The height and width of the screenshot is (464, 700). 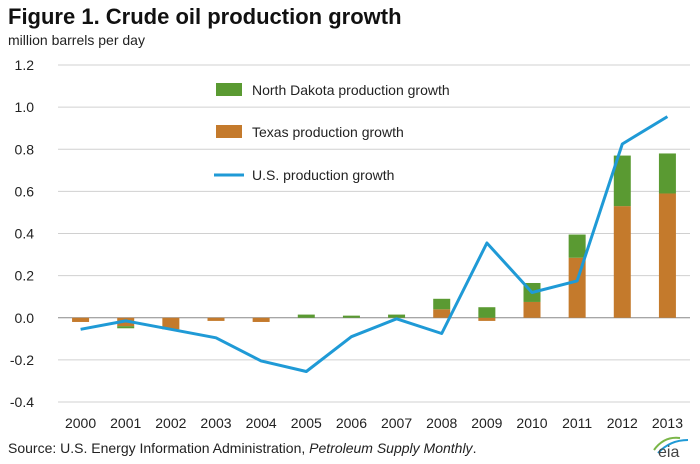 I want to click on legend-us: U.S. production growth, so click(x=304, y=175).